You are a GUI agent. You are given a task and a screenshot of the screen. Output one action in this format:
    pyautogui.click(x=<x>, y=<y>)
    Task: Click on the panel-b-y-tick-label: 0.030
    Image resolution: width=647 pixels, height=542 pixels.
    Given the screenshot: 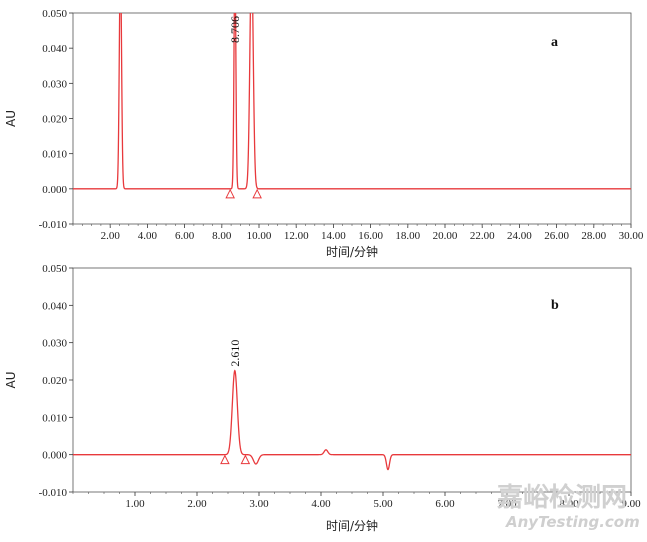 What is the action you would take?
    pyautogui.click(x=54, y=344)
    